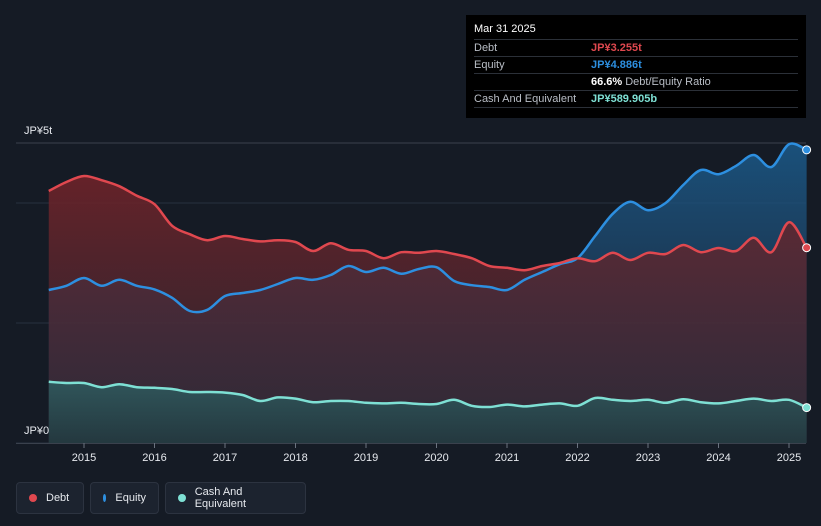 Image resolution: width=821 pixels, height=526 pixels. Describe the element at coordinates (789, 458) in the screenshot. I see `x-tick-label: 2025` at that location.